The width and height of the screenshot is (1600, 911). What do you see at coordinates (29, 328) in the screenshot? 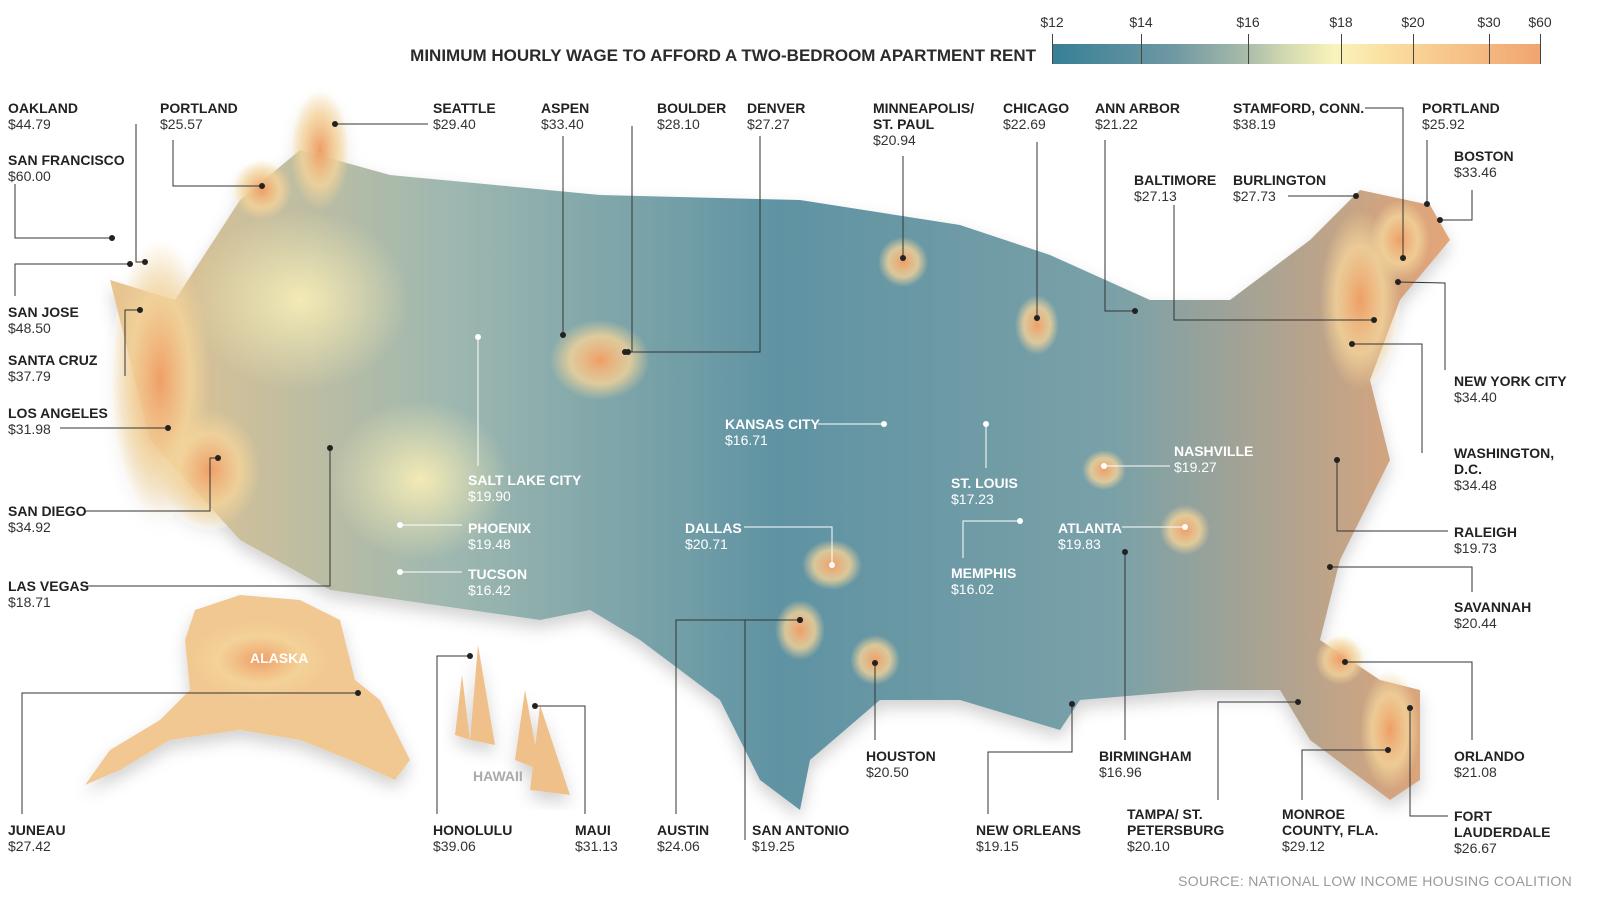
I see `city-wage: $48.50` at bounding box center [29, 328].